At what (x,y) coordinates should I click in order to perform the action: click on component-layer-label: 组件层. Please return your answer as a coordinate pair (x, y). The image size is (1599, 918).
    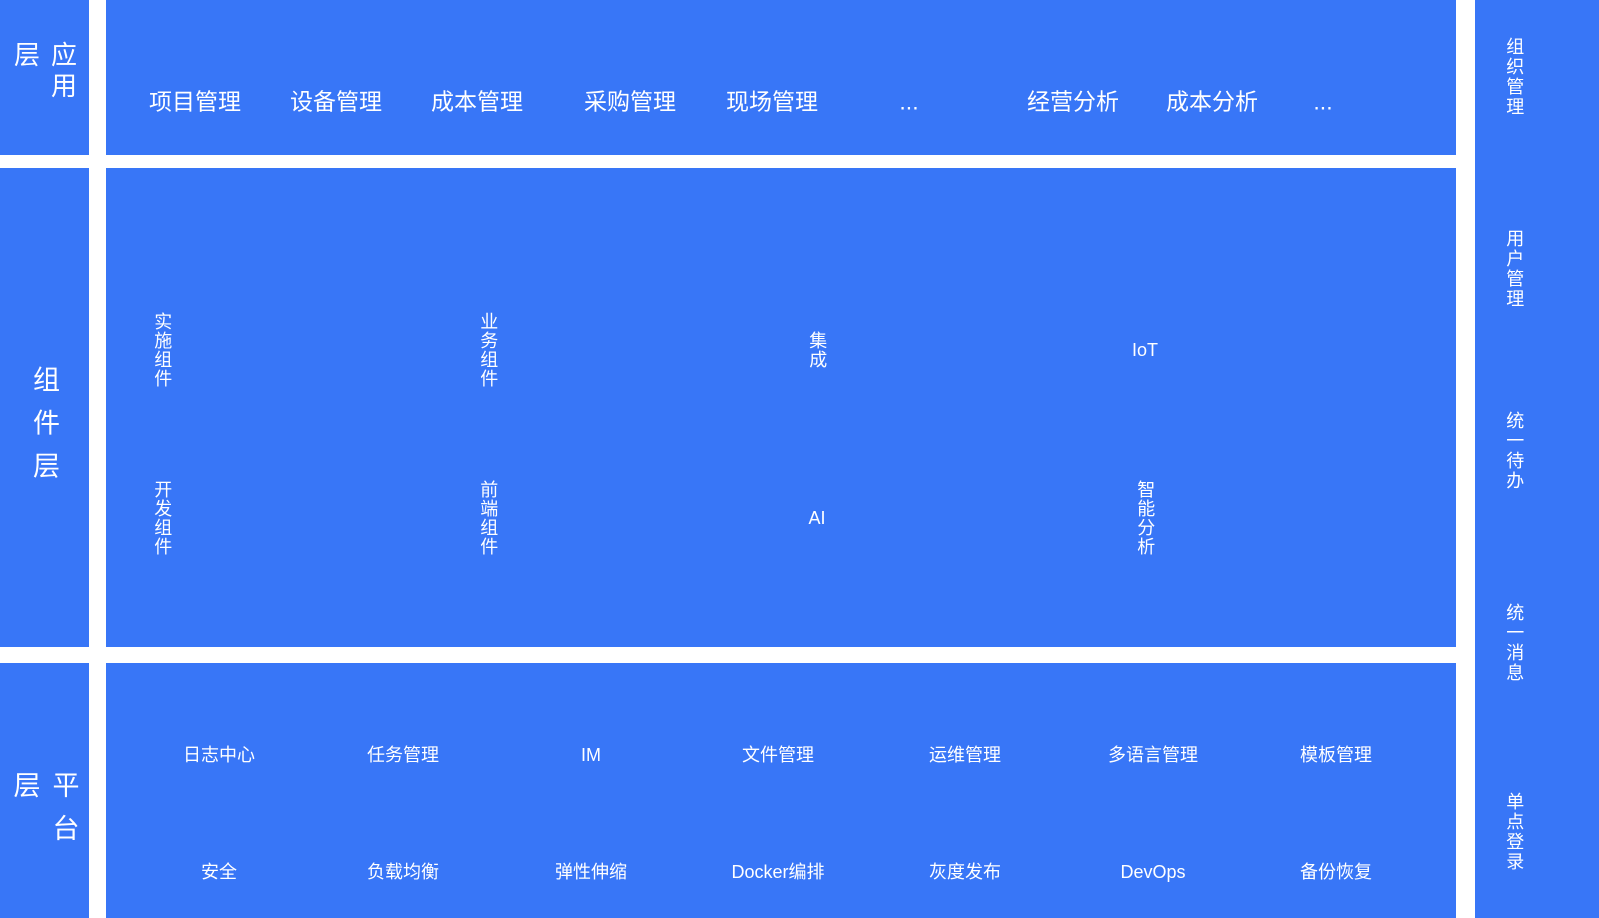
    Looking at the image, I should click on (44, 430).